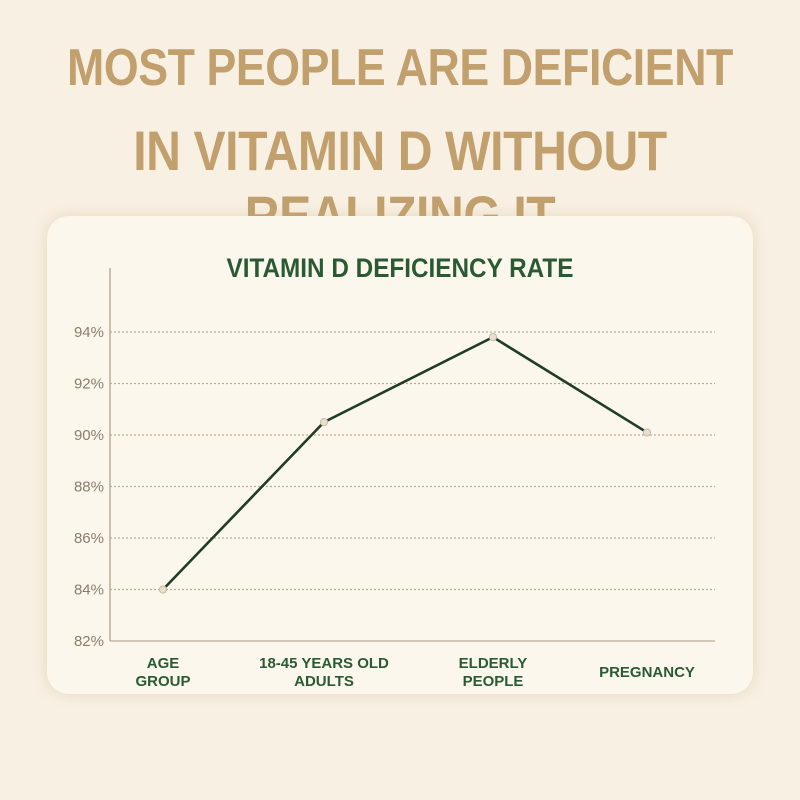 This screenshot has height=800, width=800. Describe the element at coordinates (400, 268) in the screenshot. I see `chart-title: VITAMIN D DEFICIENCY RATE` at that location.